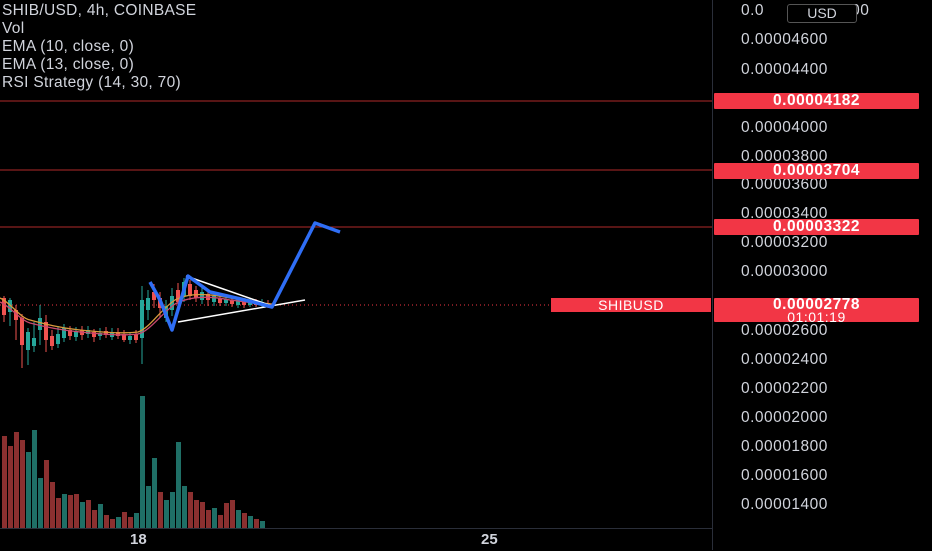  Describe the element at coordinates (816, 304) in the screenshot. I see `current-price-value: 0.00002778` at that location.